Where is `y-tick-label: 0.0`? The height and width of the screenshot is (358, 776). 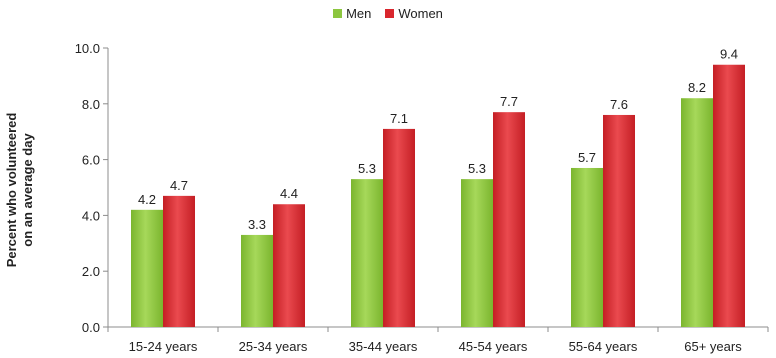
y-tick-label: 0.0 is located at coordinates (91, 327).